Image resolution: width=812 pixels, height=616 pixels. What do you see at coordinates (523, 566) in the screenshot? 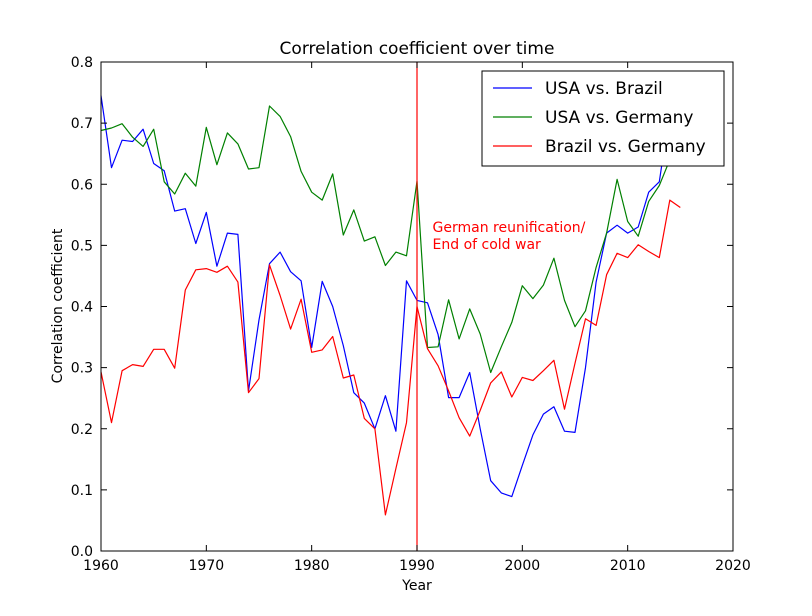
I see `x-tick-label: 2000` at bounding box center [523, 566].